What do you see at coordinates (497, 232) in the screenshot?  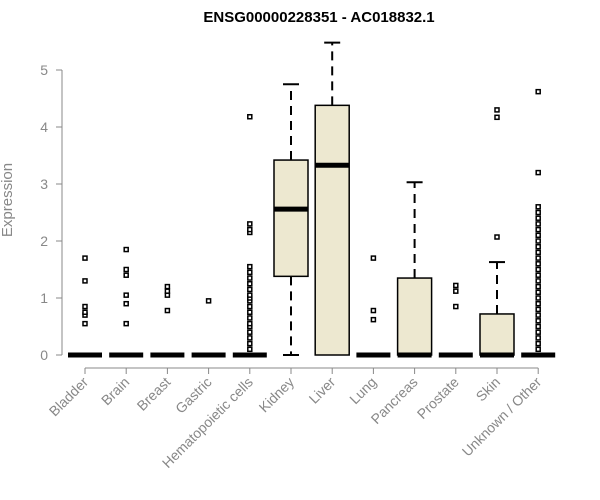 I see `box-skin` at bounding box center [497, 232].